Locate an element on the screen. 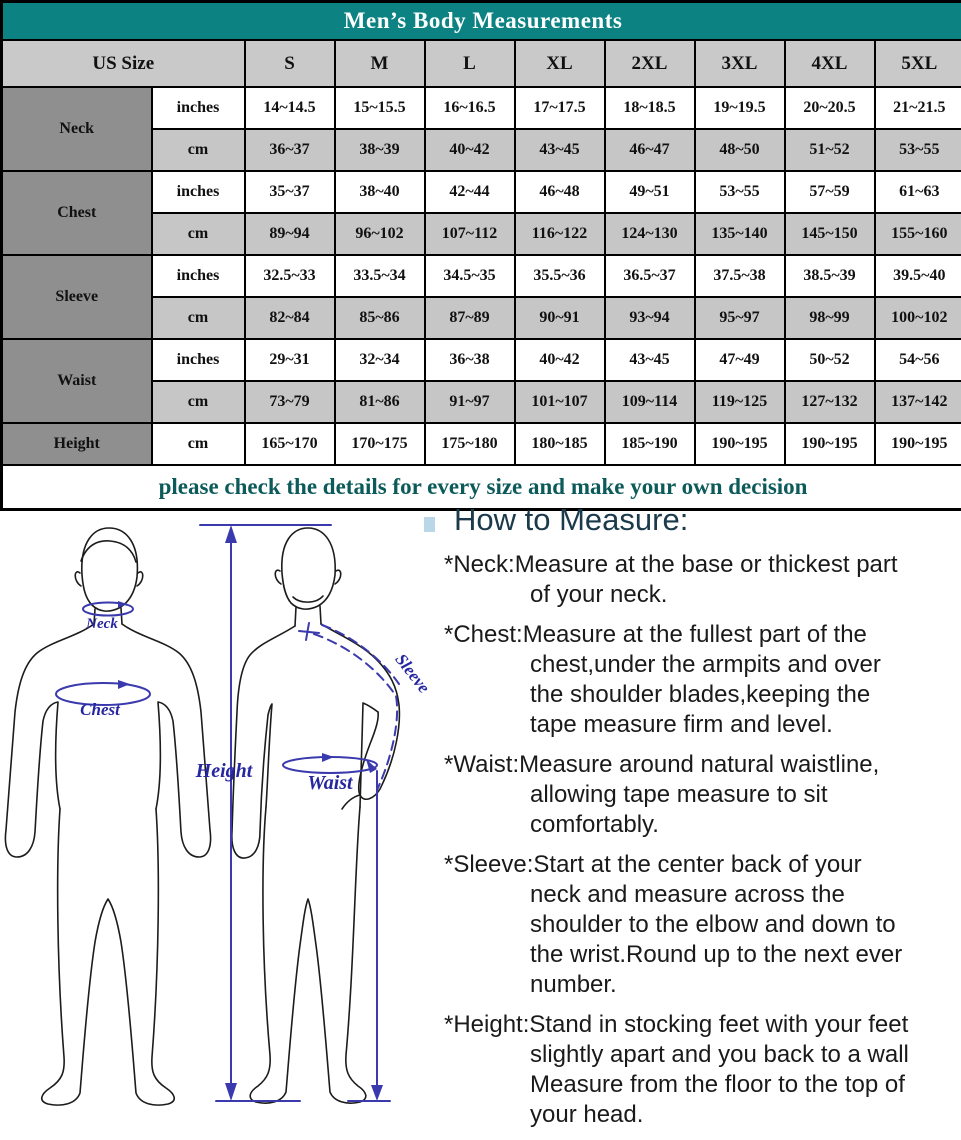  value-cell: 100~102 is located at coordinates (918, 318).